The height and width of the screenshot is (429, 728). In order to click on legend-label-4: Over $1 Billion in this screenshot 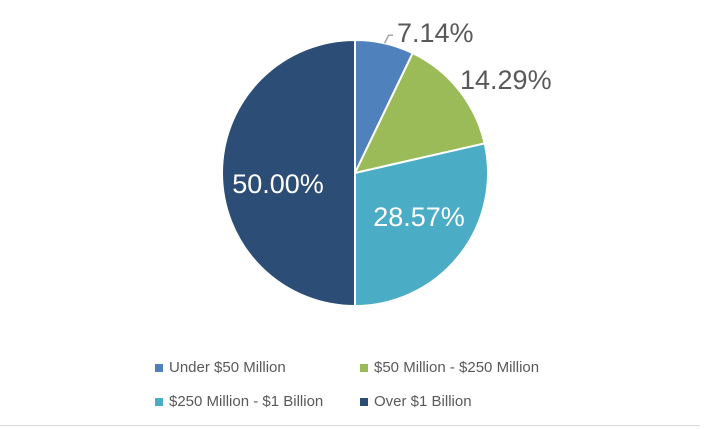, I will do `click(423, 401)`.